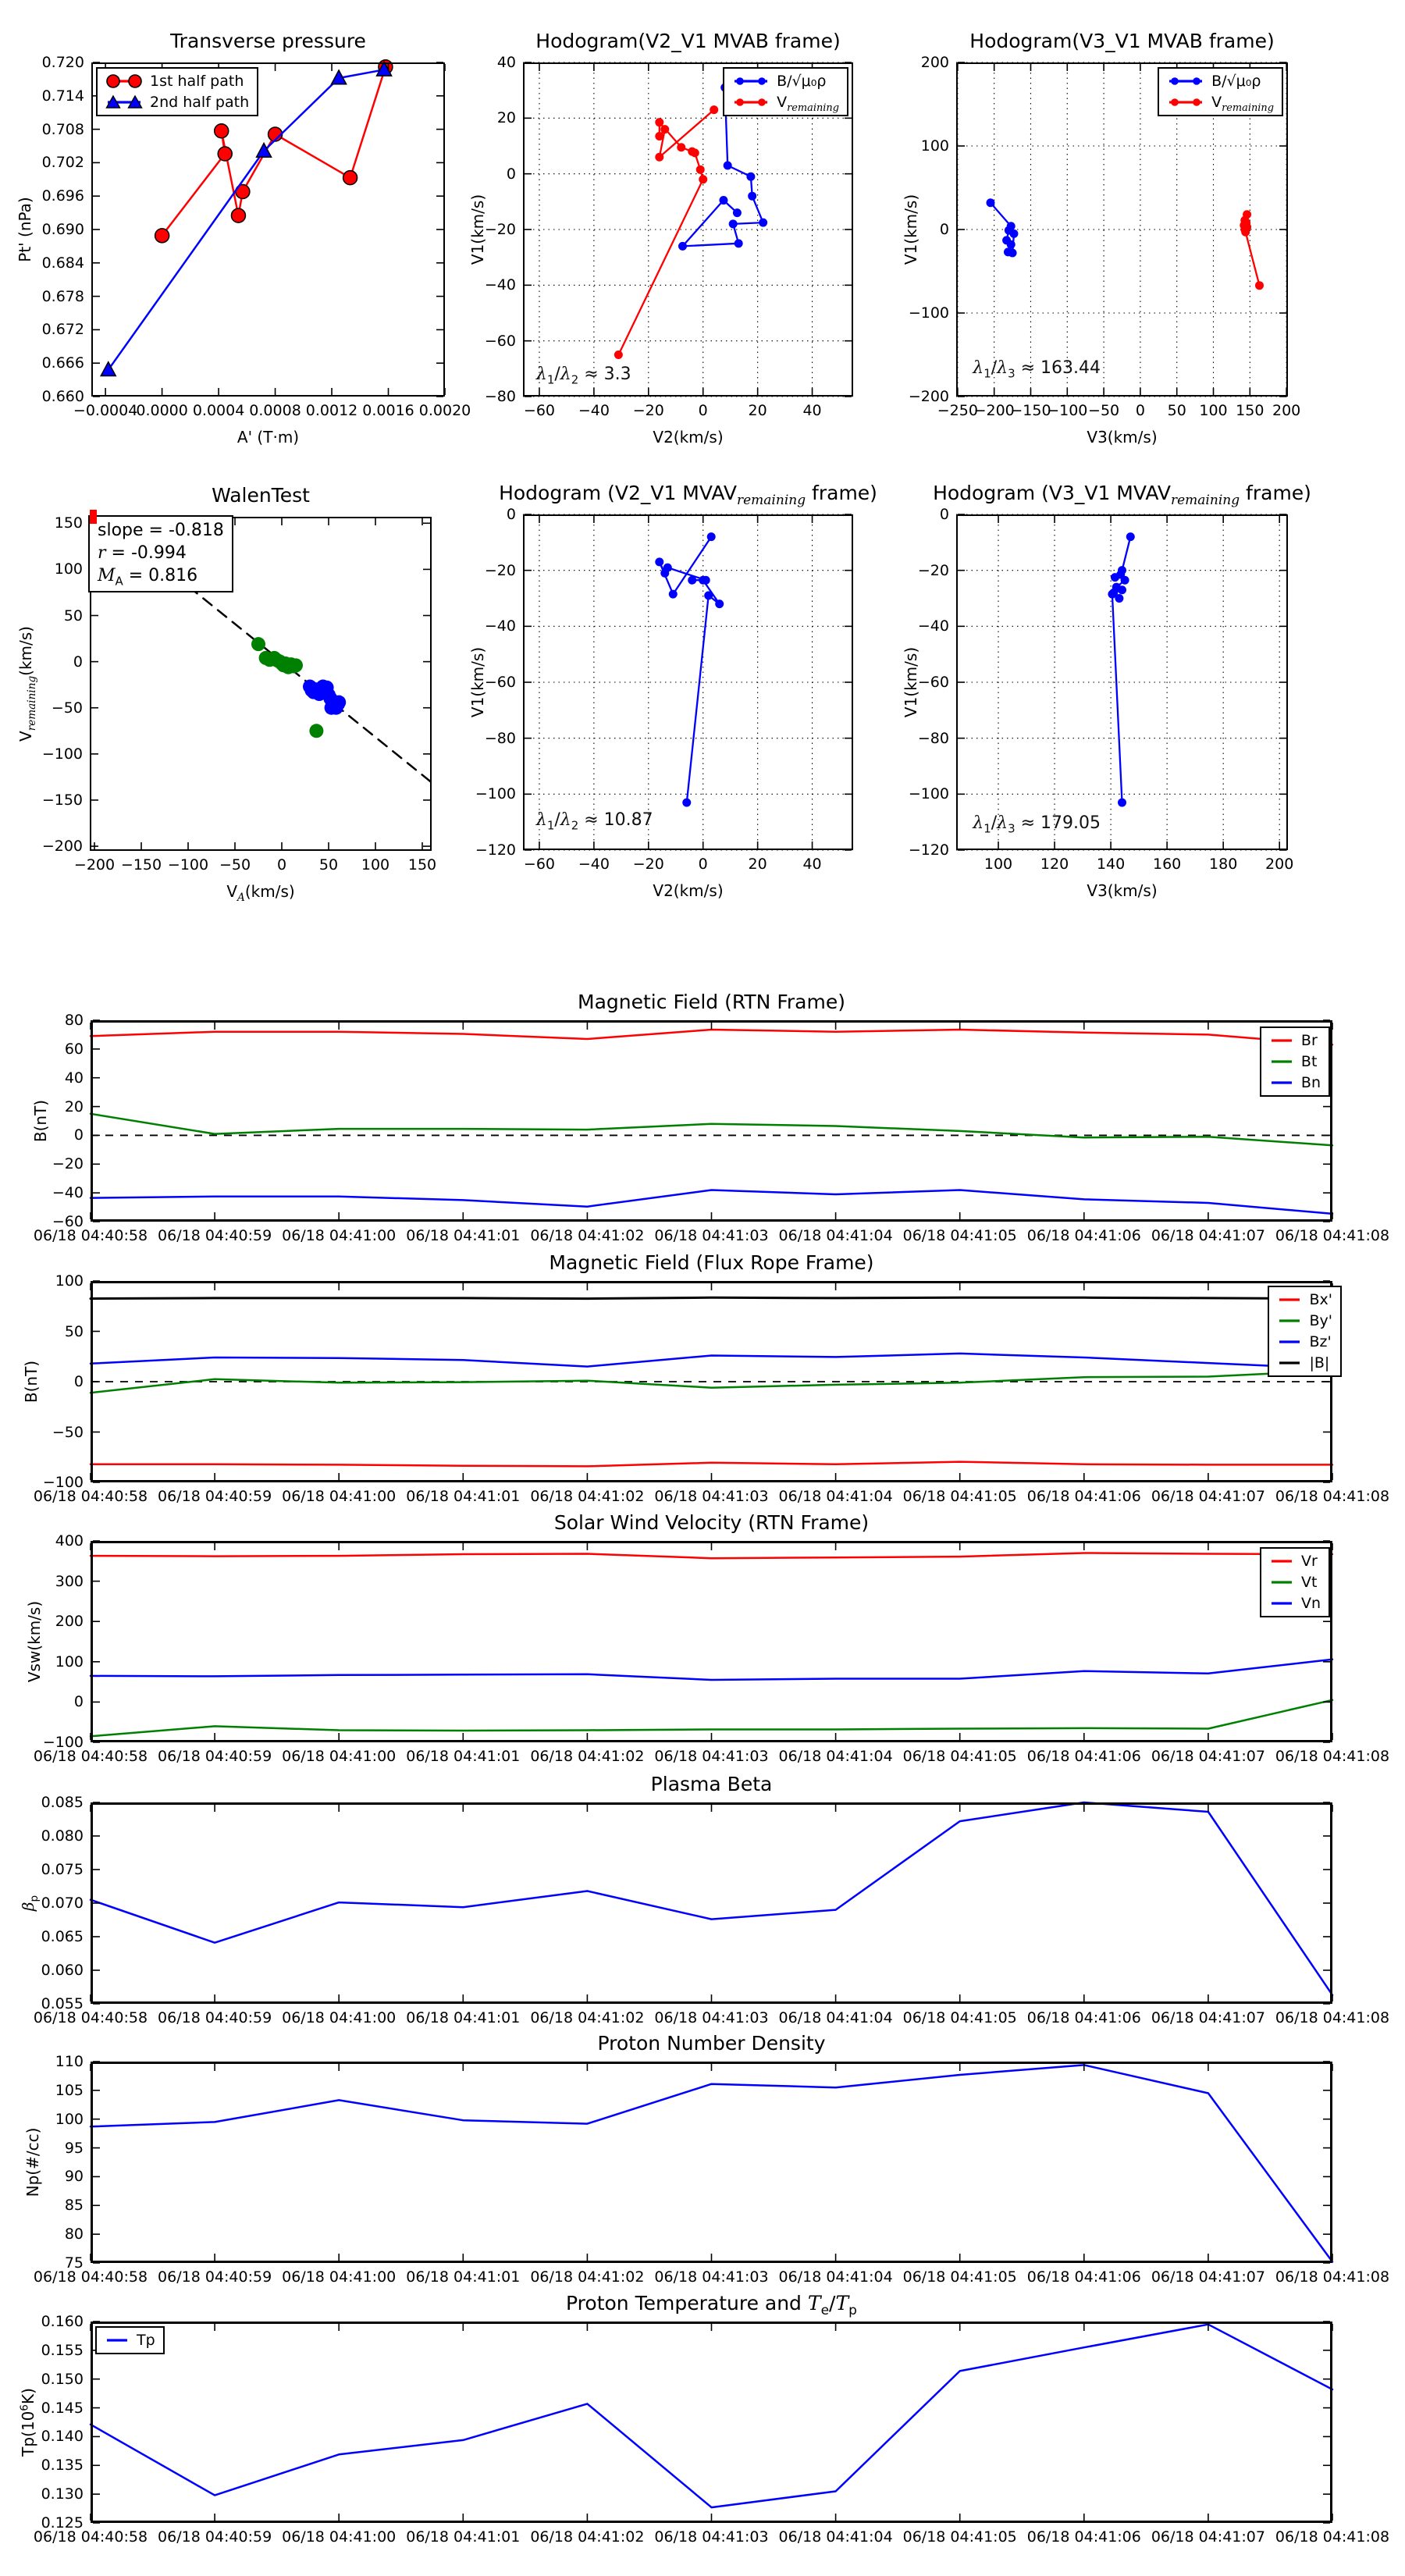 This screenshot has height=2576, width=1405. What do you see at coordinates (328, 864) in the screenshot?
I see `x-tick-label: 50` at bounding box center [328, 864].